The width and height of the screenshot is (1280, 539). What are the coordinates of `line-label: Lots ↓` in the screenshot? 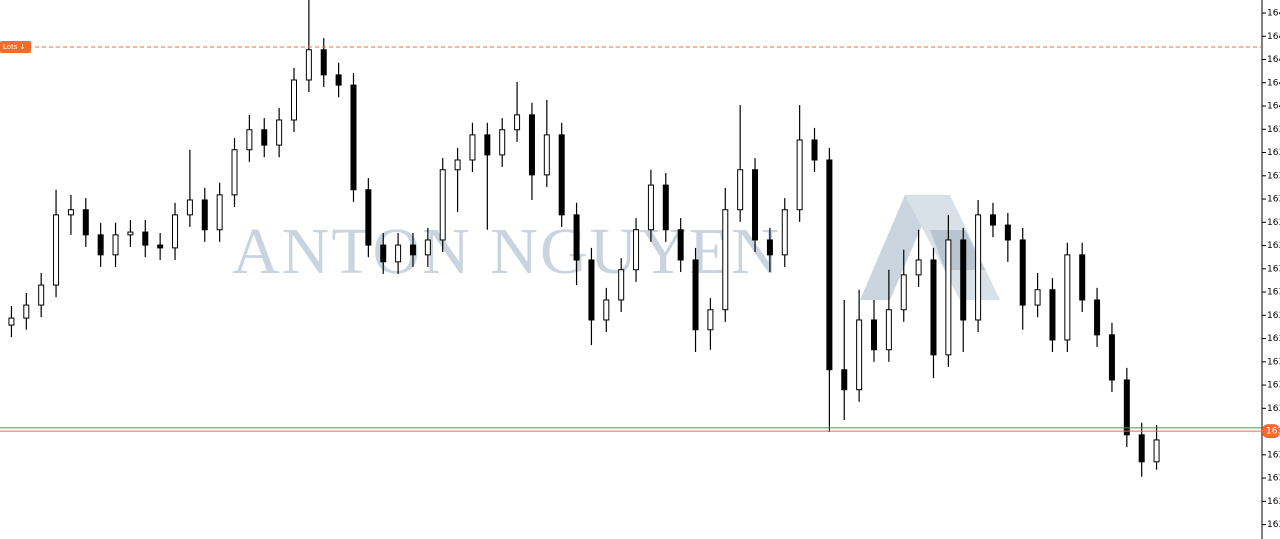 It's located at (14, 47).